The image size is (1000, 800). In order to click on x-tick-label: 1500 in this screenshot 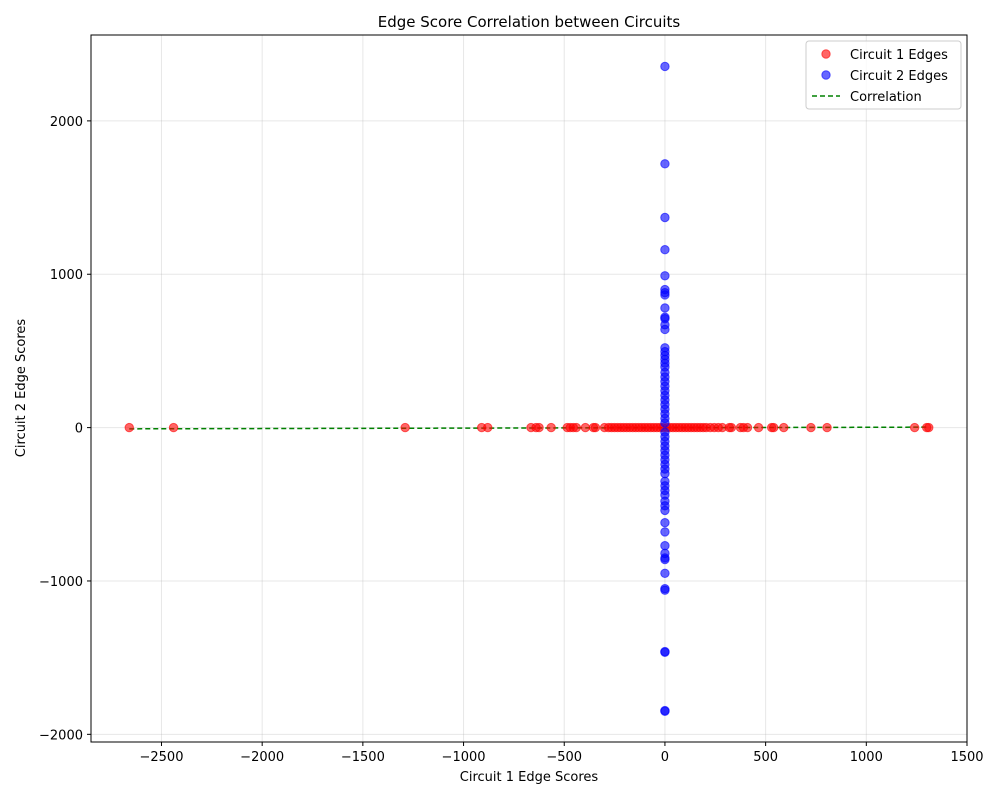, I will do `click(966, 757)`.